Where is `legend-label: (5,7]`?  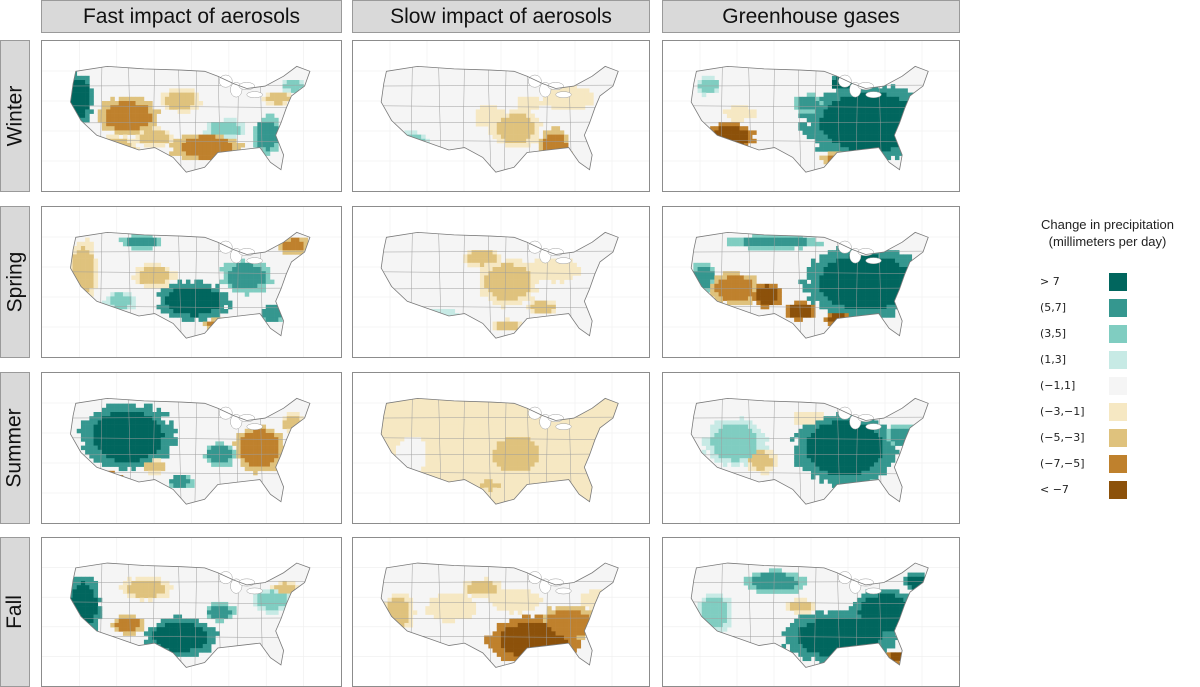
legend-label: (5,7] is located at coordinates (1053, 307).